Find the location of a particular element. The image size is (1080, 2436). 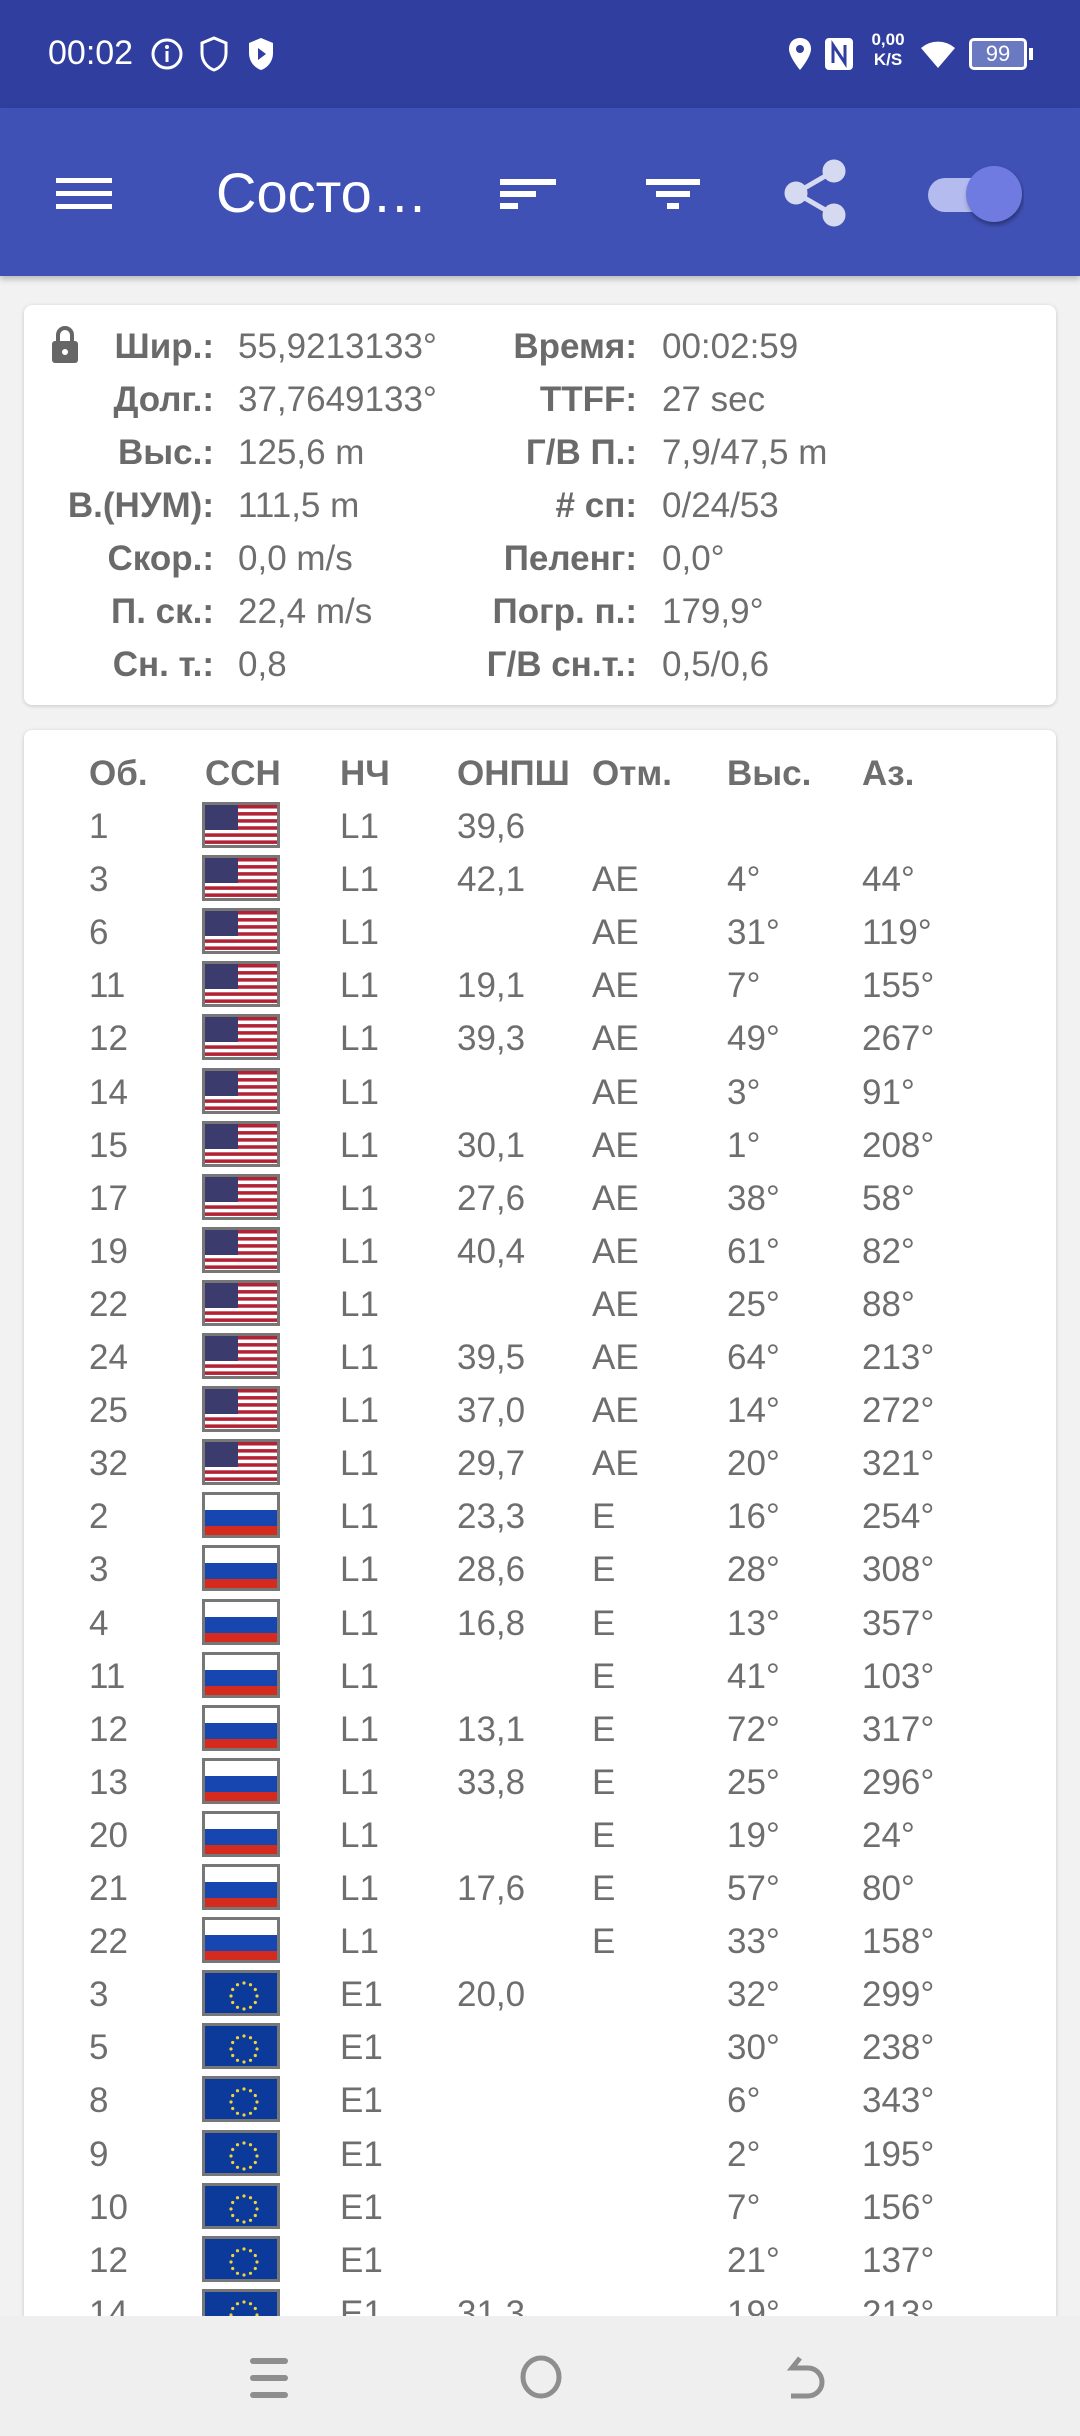

sat-id: 5 is located at coordinates (99, 2048).